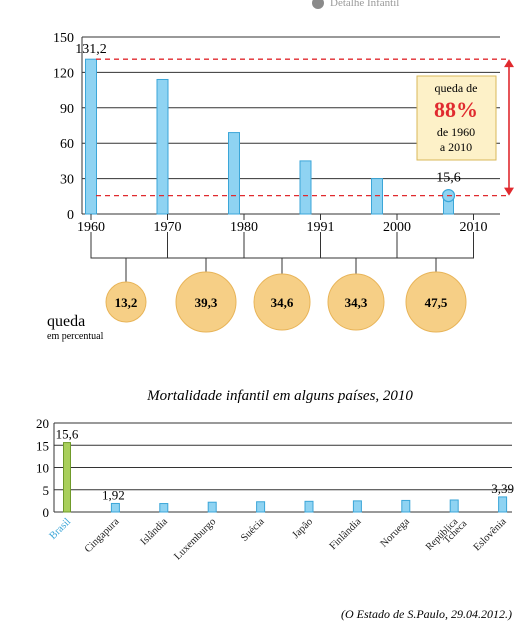  I want to click on chart2-data-label: 15,6, so click(67, 434).